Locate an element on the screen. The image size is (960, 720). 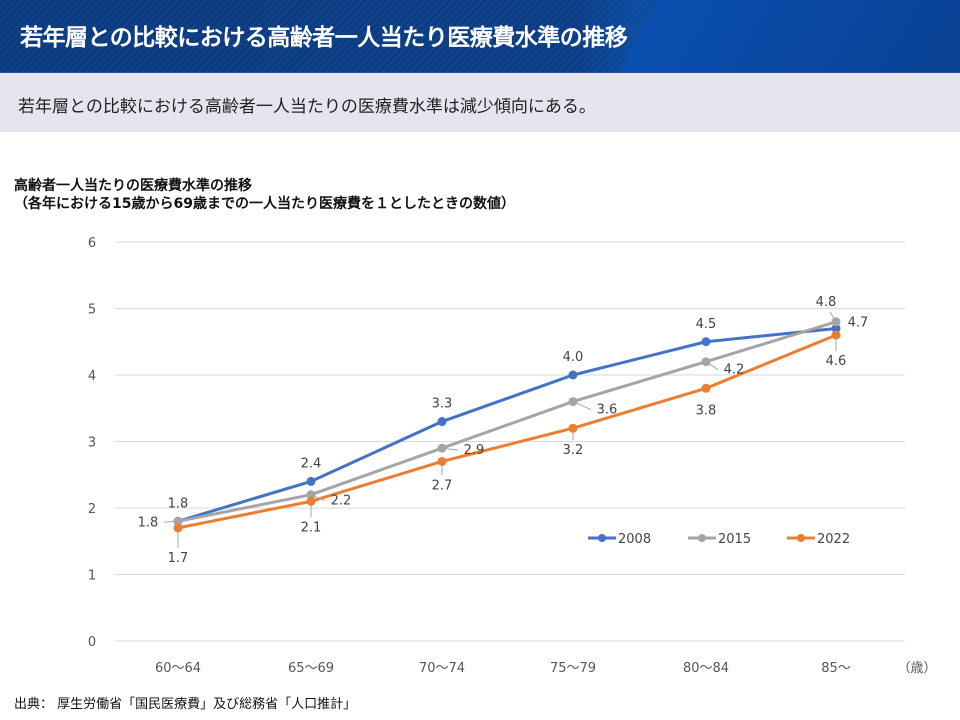
chart-title: 高齢者一人当たりの医療費水準の推移 is located at coordinates (133, 186).